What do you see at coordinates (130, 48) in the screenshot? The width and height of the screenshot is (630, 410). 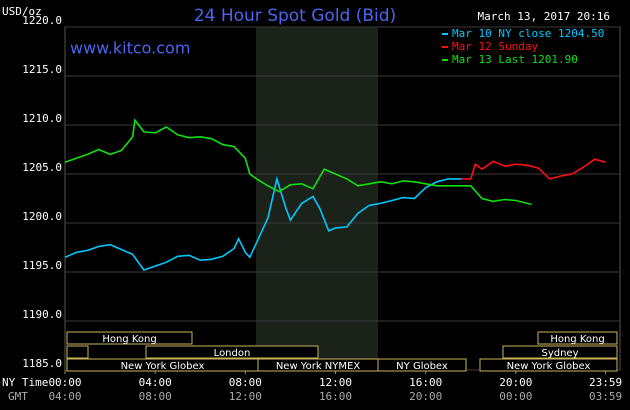 I see `website: www.kitco.com` at bounding box center [130, 48].